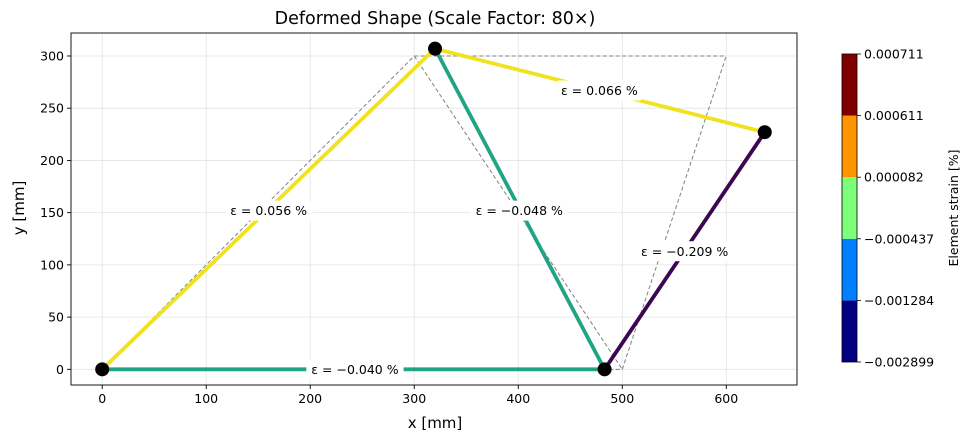 The width and height of the screenshot is (973, 441). Describe the element at coordinates (899, 362) in the screenshot. I see `colorbar-tick-label: −0.002899` at that location.